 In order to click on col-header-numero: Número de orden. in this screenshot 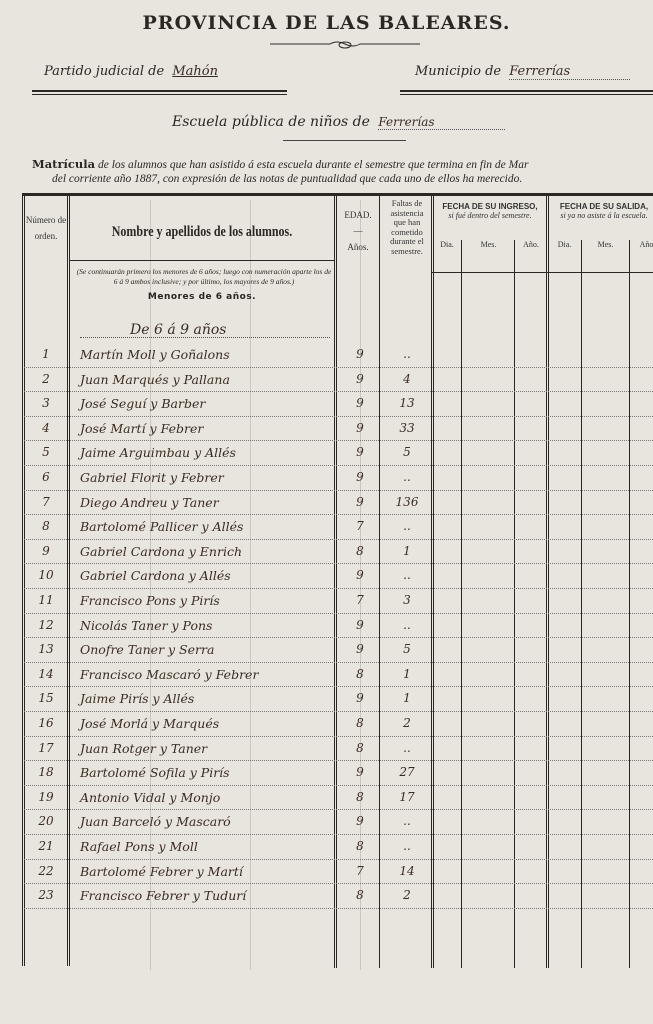, I will do `click(46, 228)`.